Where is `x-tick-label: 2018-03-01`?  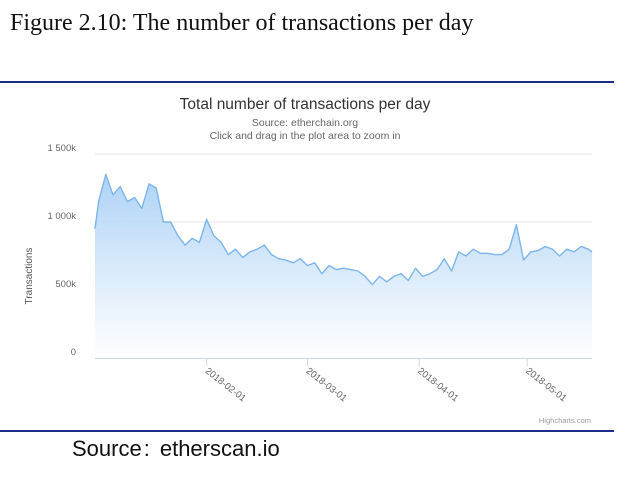 x-tick-label: 2018-03-01 is located at coordinates (326, 385).